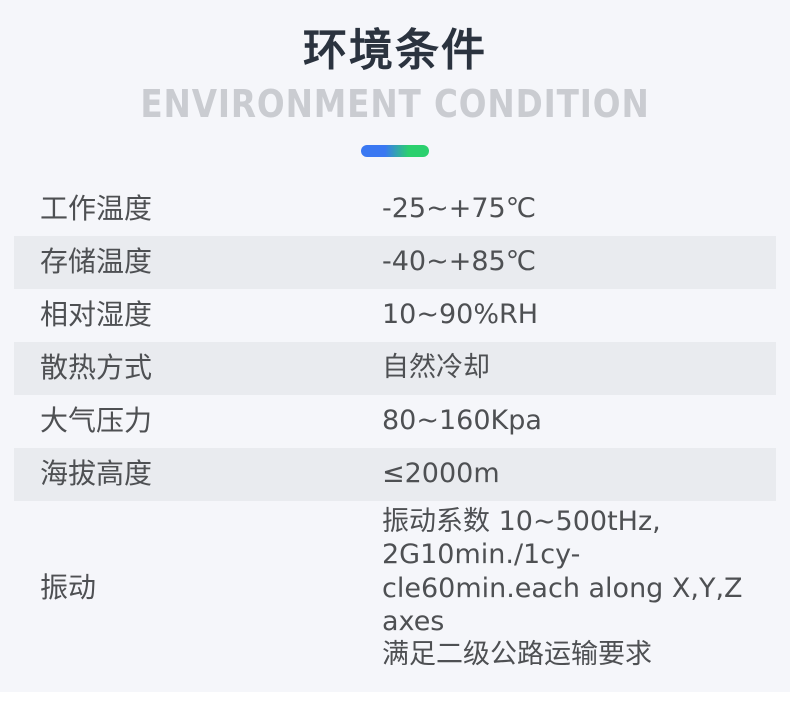 Image resolution: width=790 pixels, height=702 pixels. I want to click on table-row: 存储温度 -40~+85℃, so click(395, 262).